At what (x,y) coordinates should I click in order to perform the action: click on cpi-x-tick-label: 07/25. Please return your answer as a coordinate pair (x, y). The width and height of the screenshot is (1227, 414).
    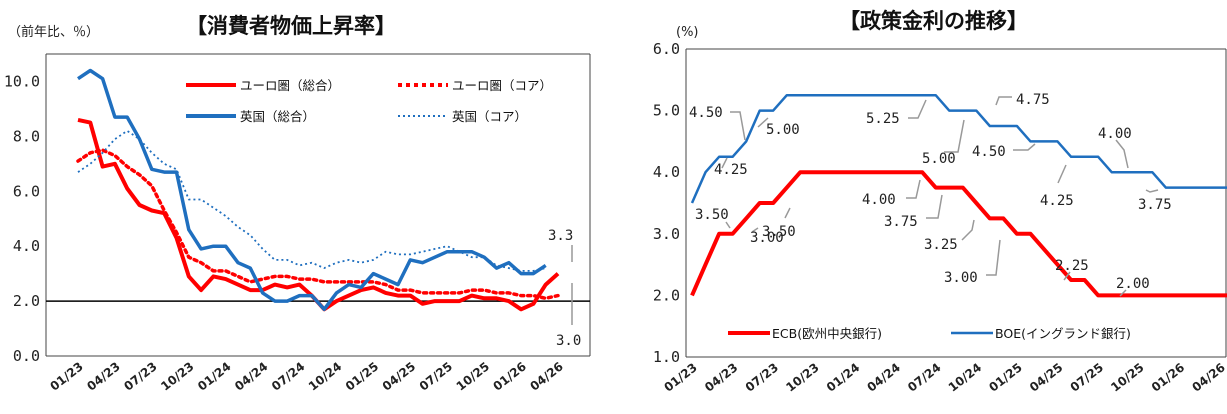
    Looking at the image, I should click on (436, 376).